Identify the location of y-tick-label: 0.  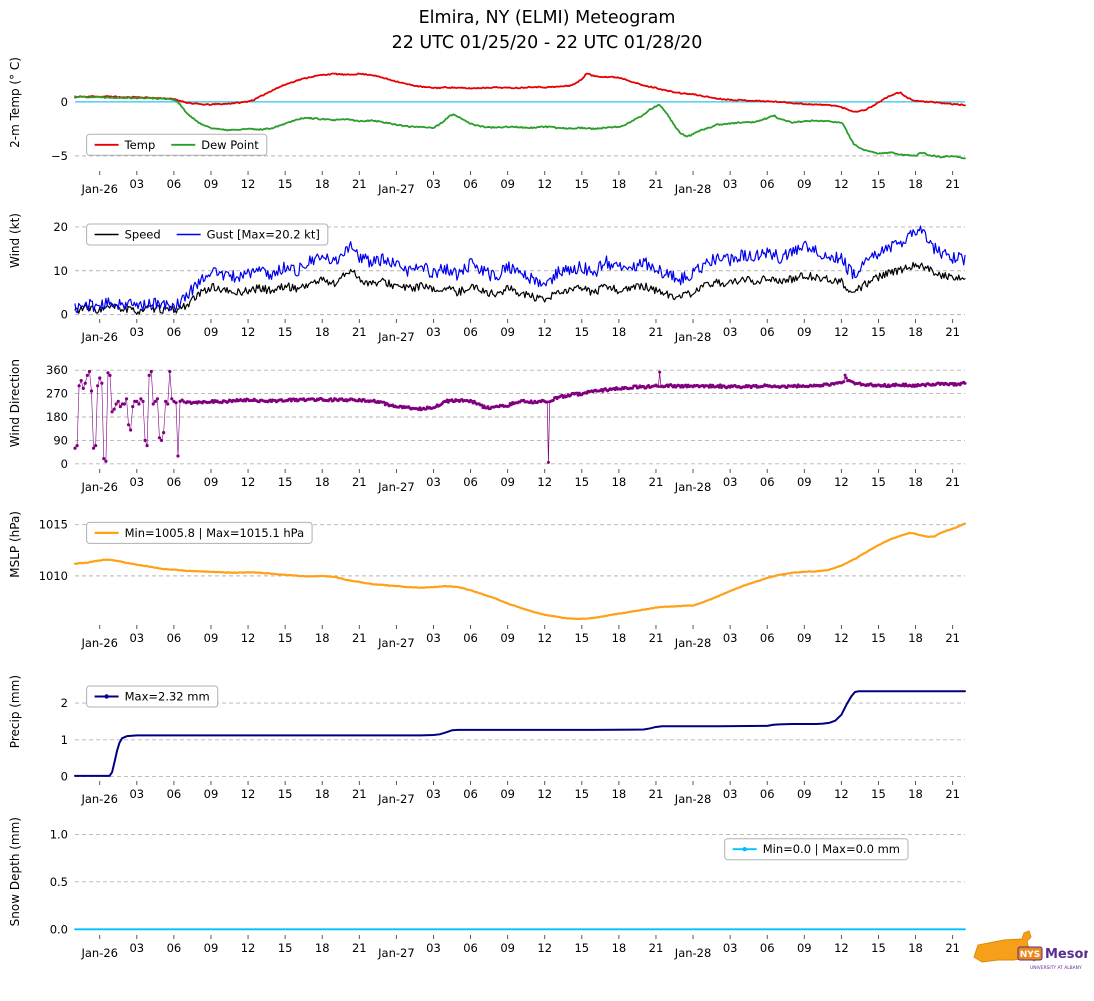
(64, 102).